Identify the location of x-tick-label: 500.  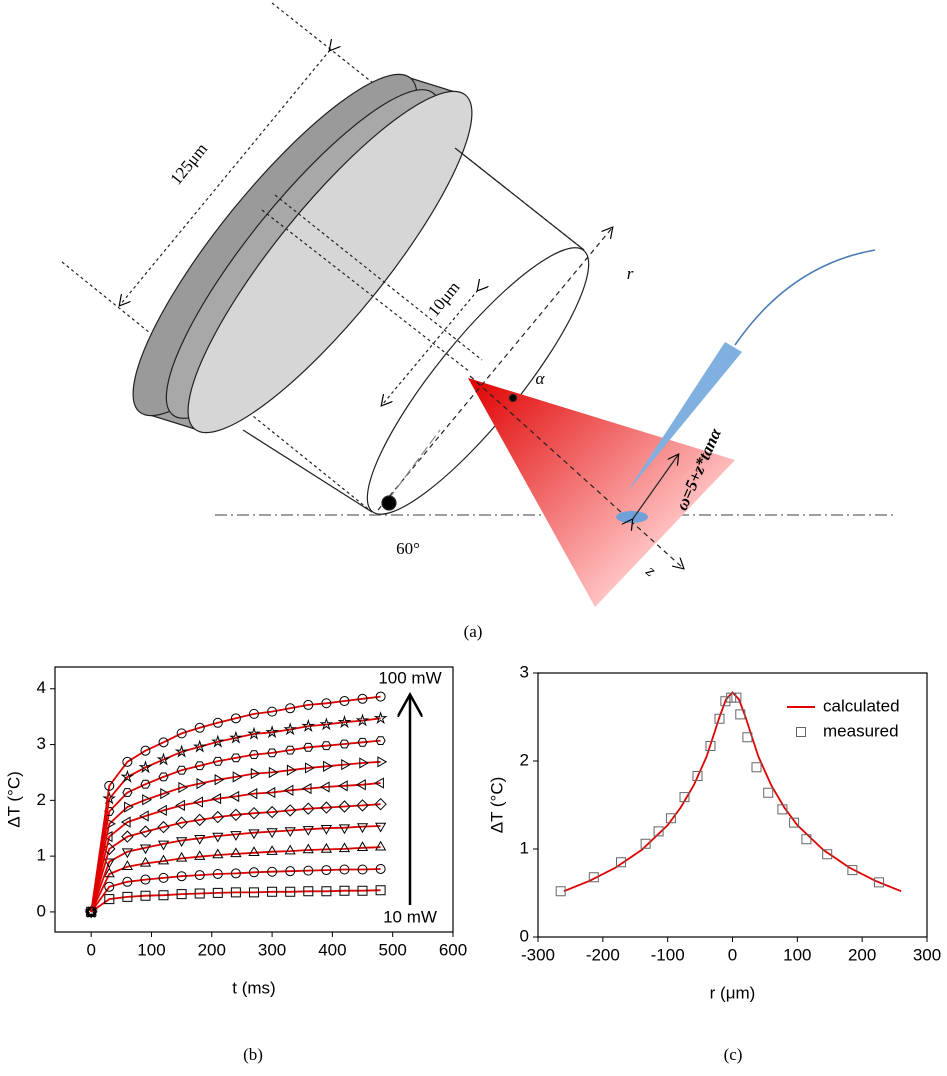
(393, 949).